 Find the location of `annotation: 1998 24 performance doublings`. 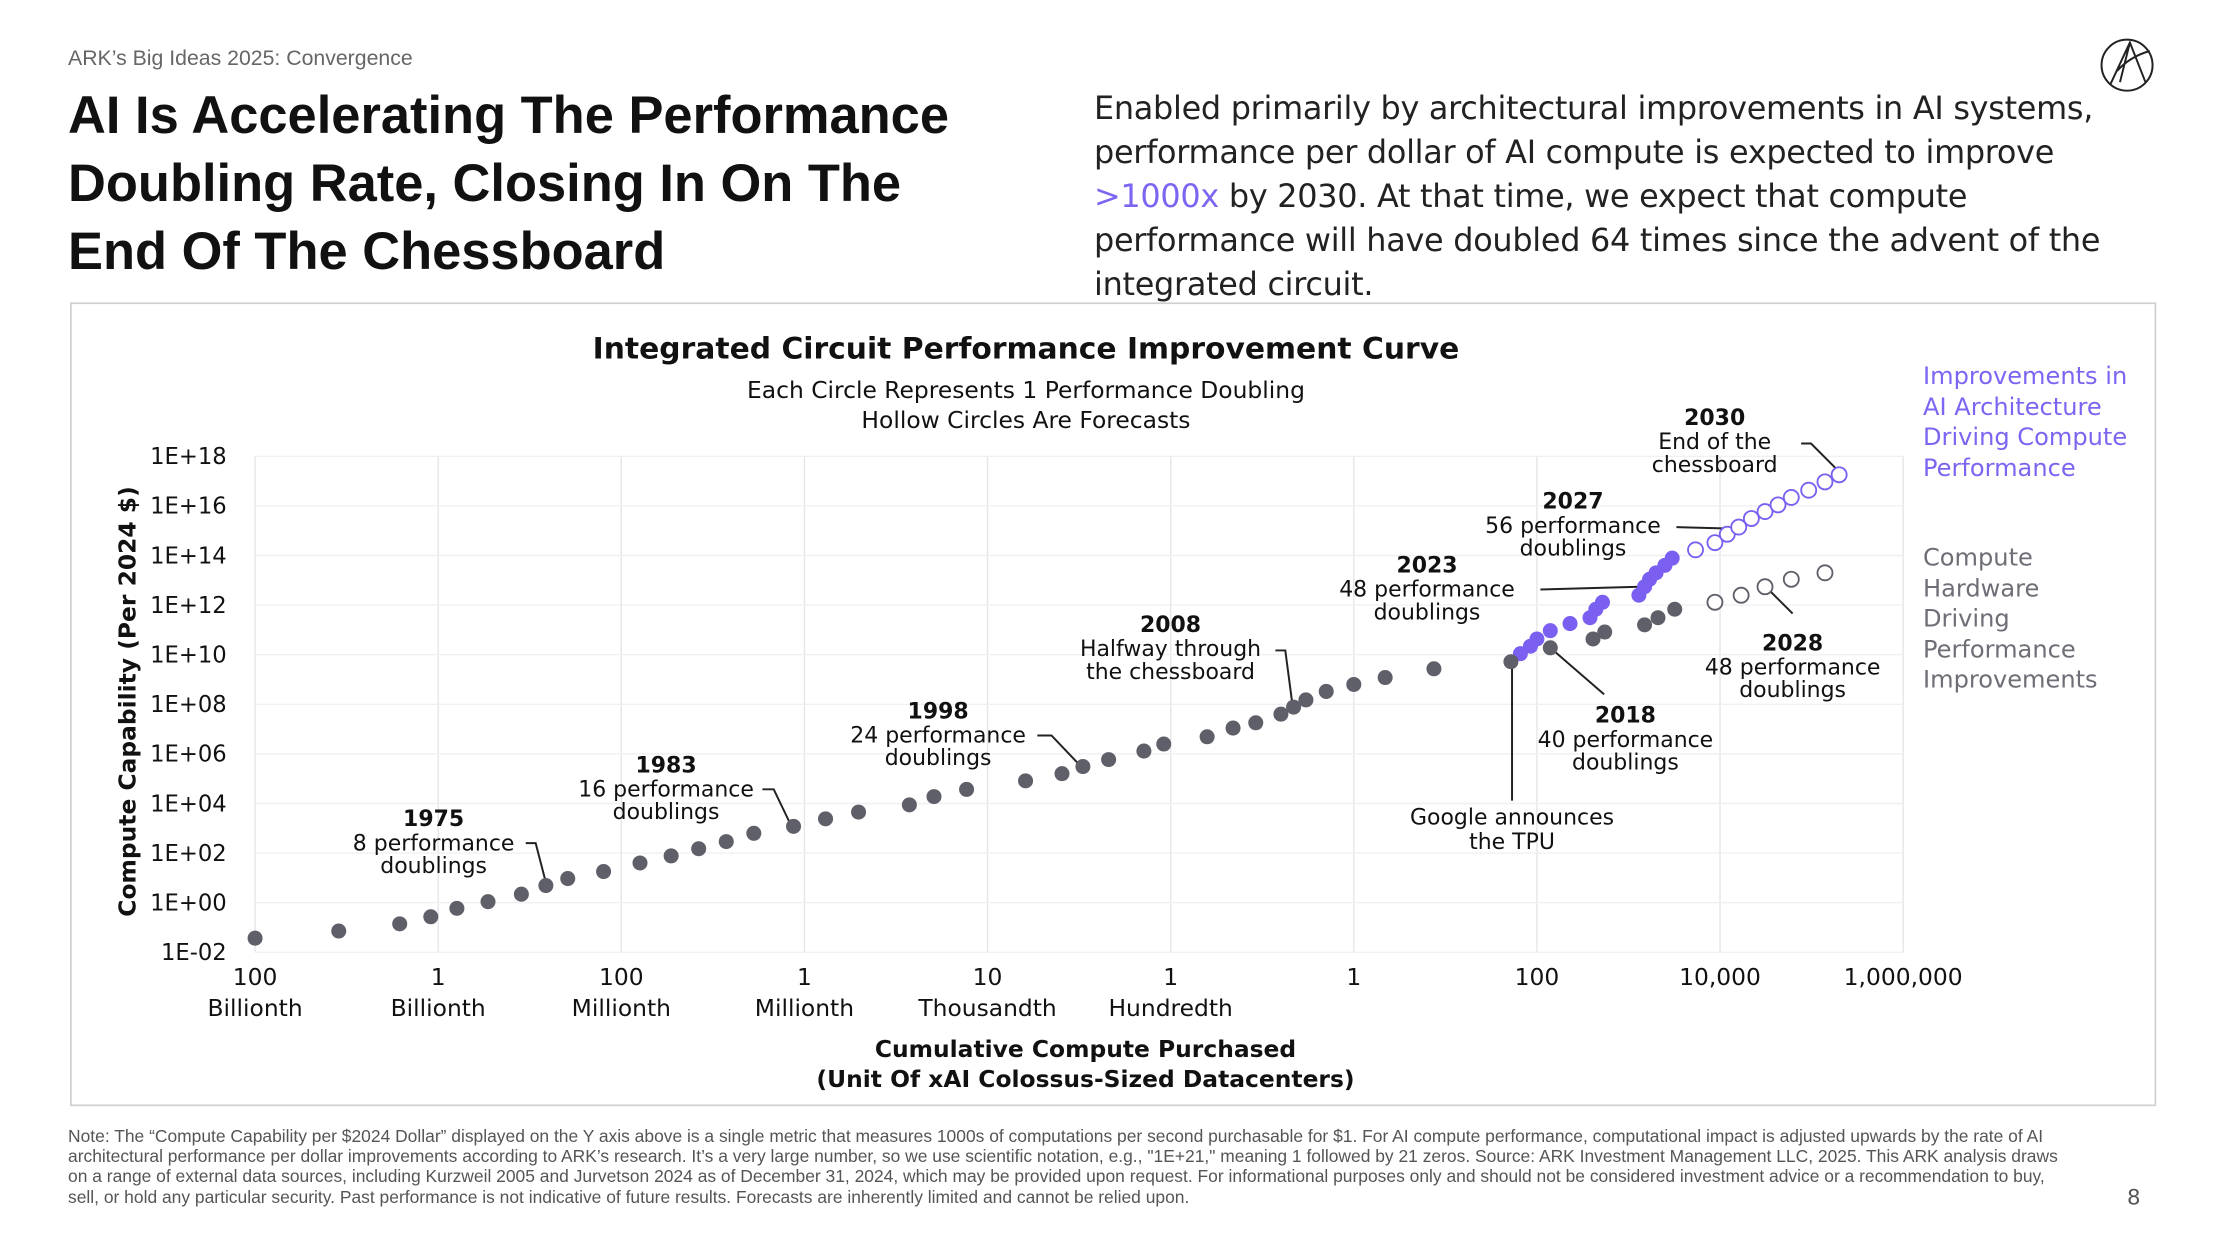

annotation: 1998 24 performance doublings is located at coordinates (938, 735).